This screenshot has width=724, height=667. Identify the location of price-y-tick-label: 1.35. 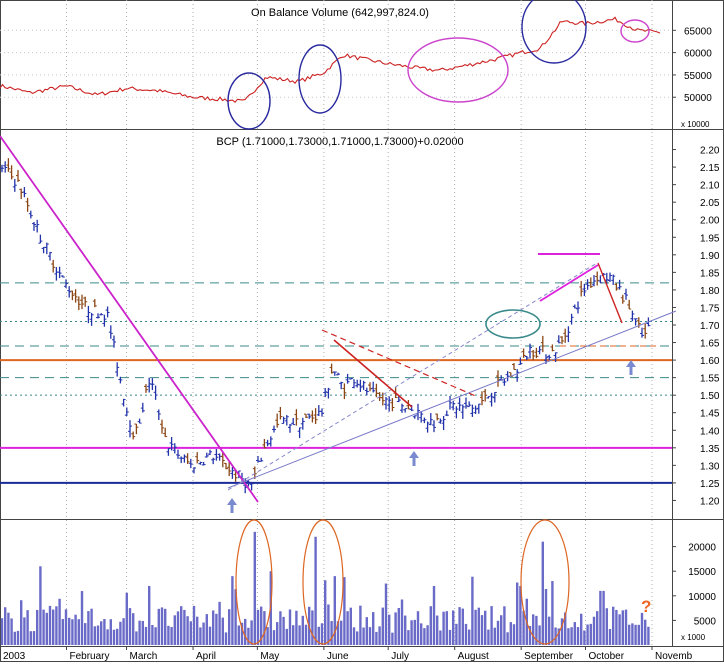
(710, 449).